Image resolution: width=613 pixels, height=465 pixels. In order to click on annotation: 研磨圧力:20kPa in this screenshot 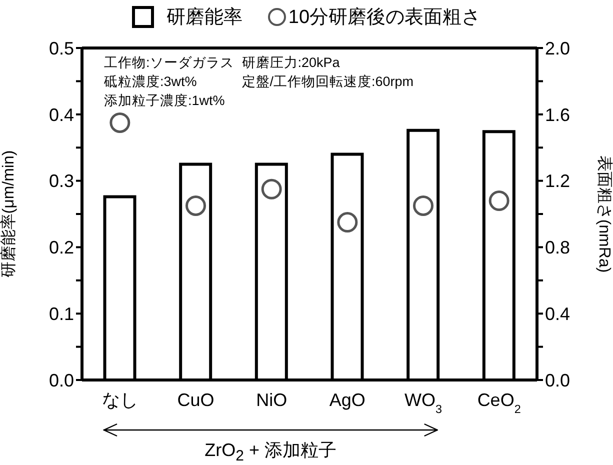, I will do `click(291, 63)`.